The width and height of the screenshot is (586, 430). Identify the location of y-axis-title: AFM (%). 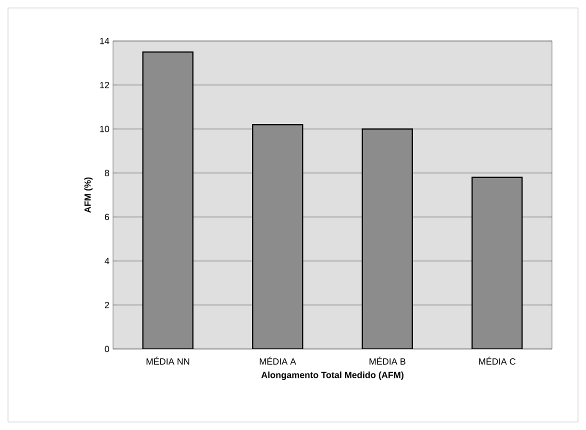
(88, 195).